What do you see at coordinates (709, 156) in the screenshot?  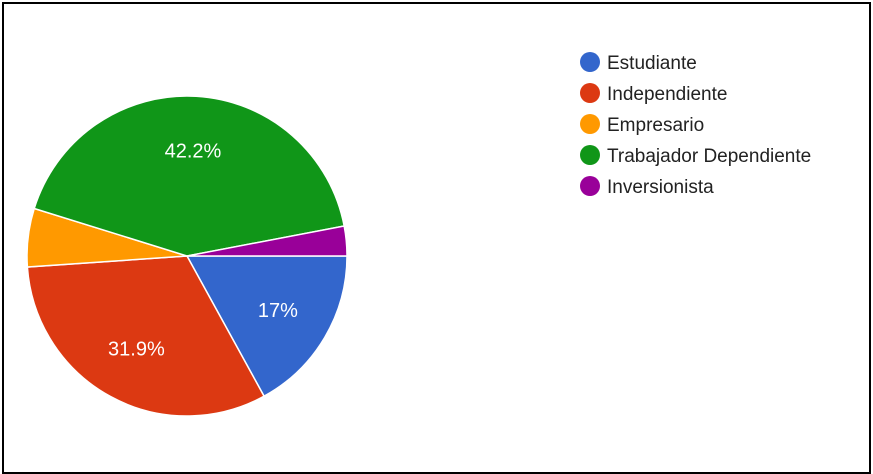 I see `legend-label-trabajador-dependiente: Trabajador Dependiente` at bounding box center [709, 156].